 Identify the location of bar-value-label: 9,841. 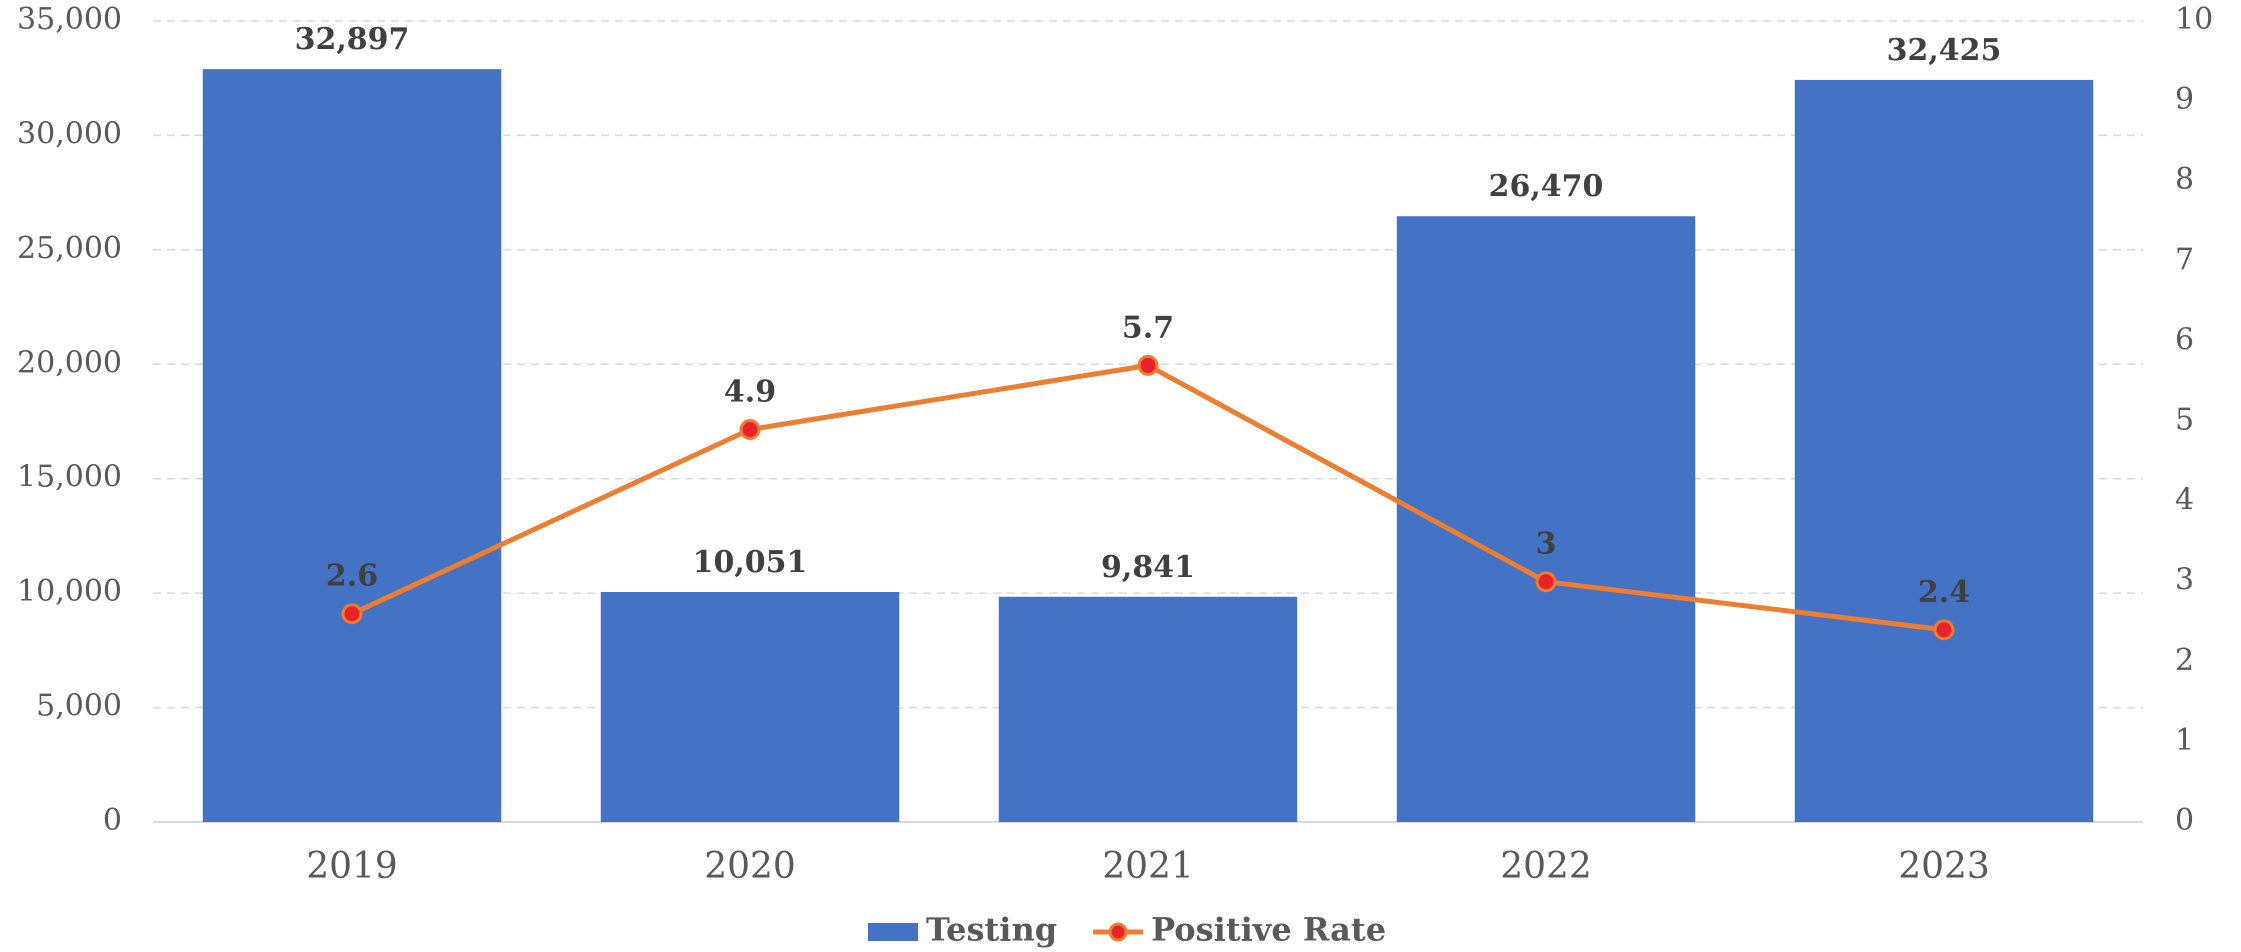
(1148, 567).